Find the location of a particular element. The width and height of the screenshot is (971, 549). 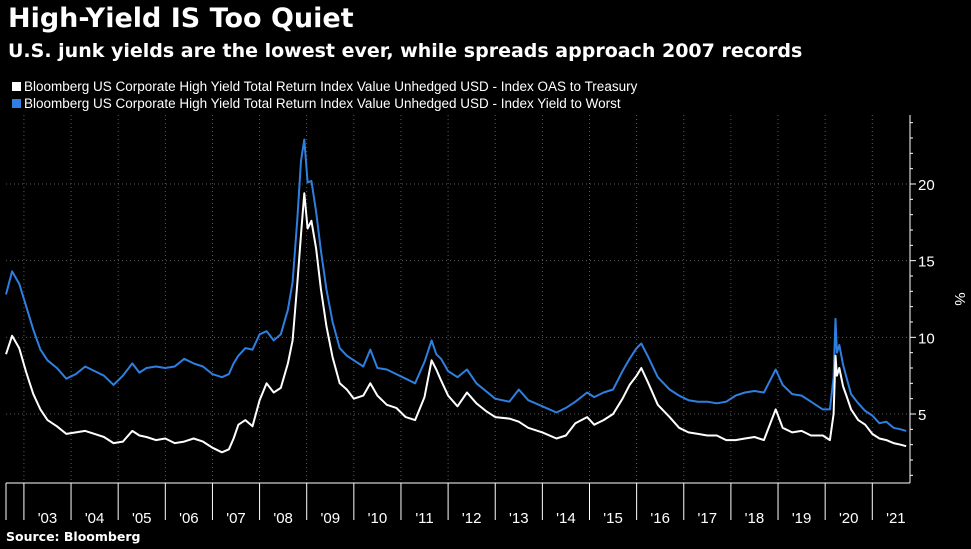

x-tick-label: '10 is located at coordinates (378, 518).